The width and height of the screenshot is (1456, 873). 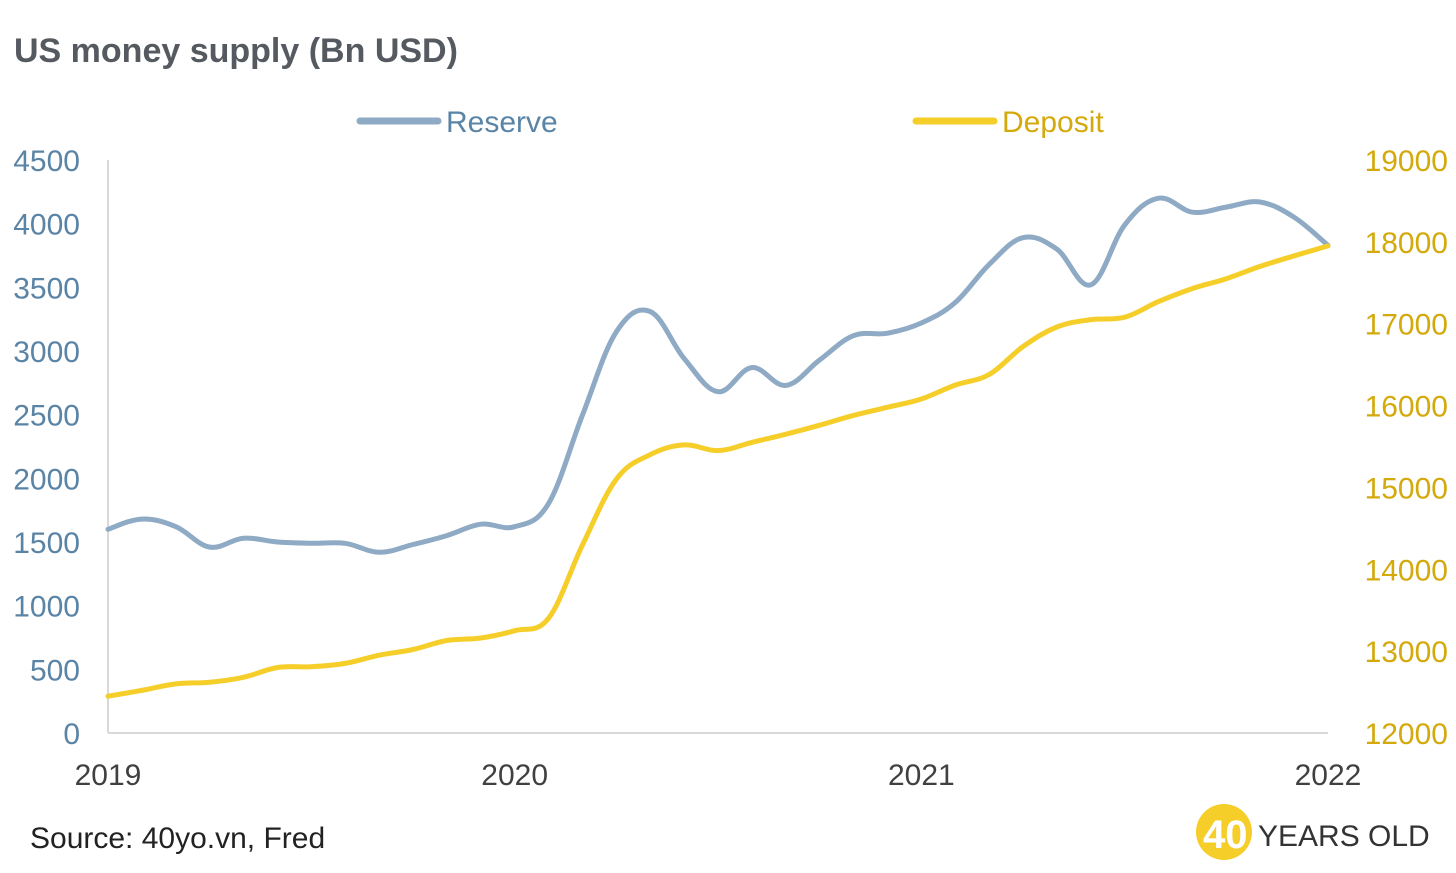 I want to click on right-y-tick-label: 18000, so click(x=1406, y=243).